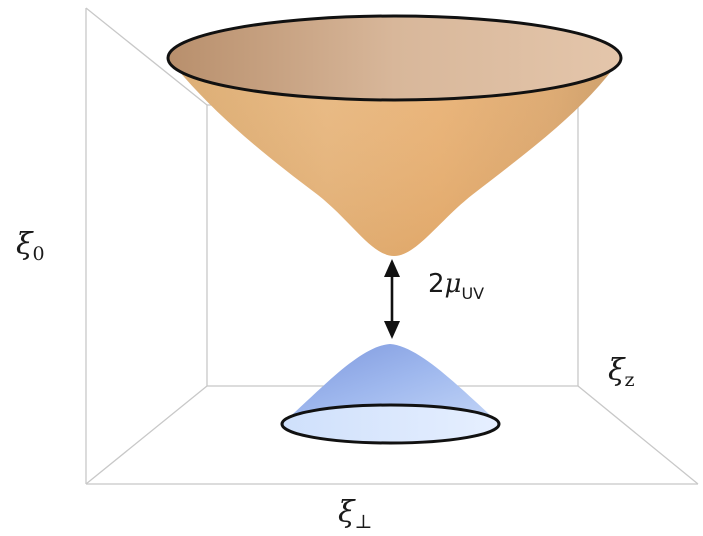  I want to click on gap-label-symbol: μ, so click(453, 284).